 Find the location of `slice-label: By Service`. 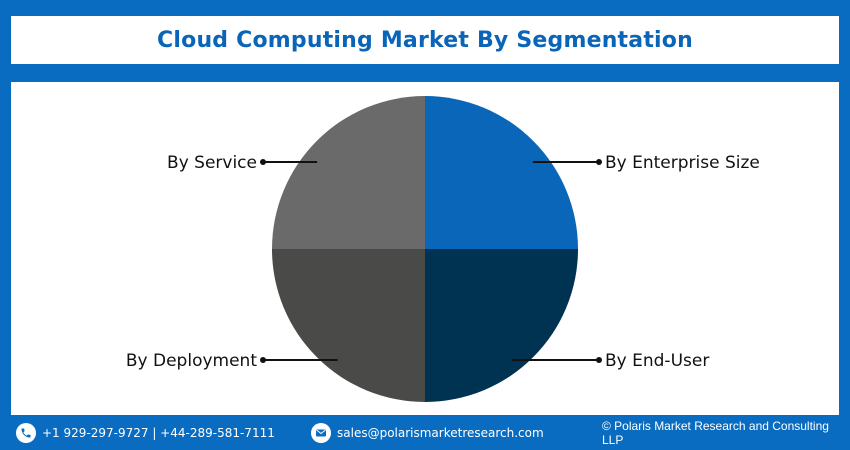

slice-label: By Service is located at coordinates (212, 163).